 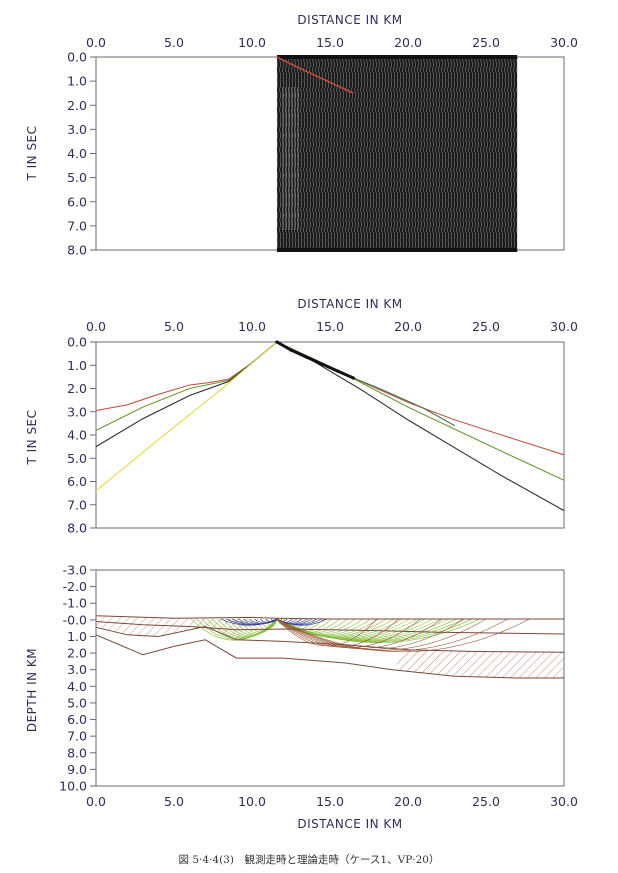 I want to click on record-section-x-title: DISTANCE IN KM, so click(x=349, y=20).